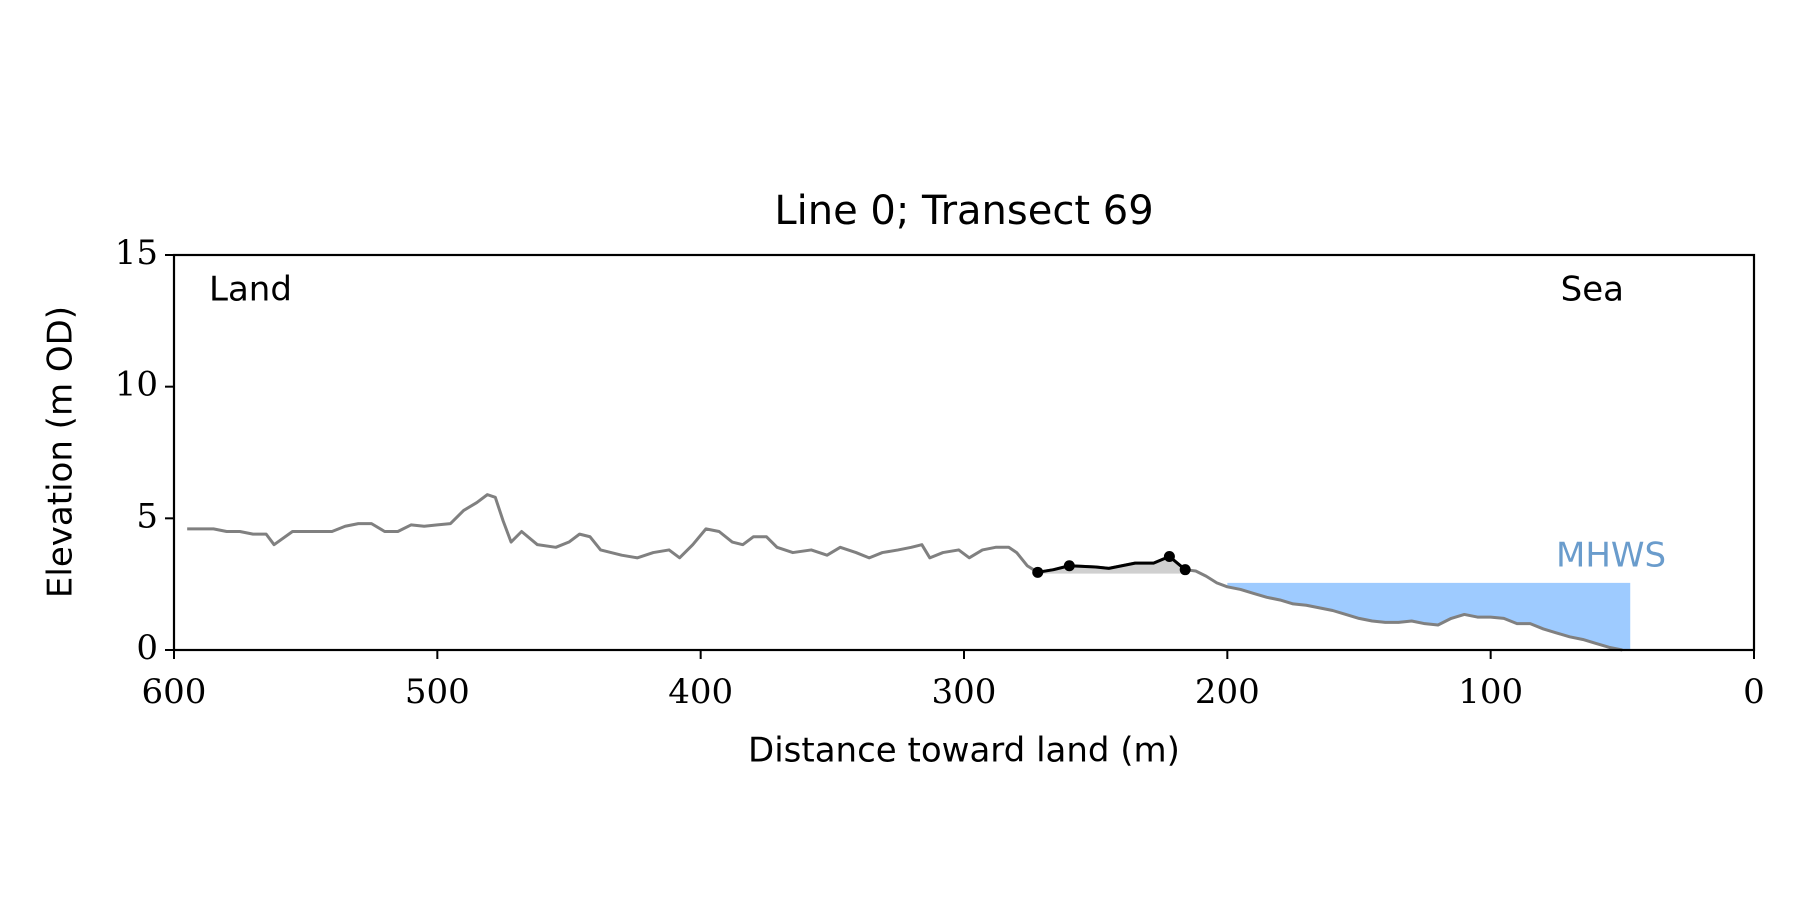  Describe the element at coordinates (1227, 692) in the screenshot. I see `x-tick-label: 200` at that location.